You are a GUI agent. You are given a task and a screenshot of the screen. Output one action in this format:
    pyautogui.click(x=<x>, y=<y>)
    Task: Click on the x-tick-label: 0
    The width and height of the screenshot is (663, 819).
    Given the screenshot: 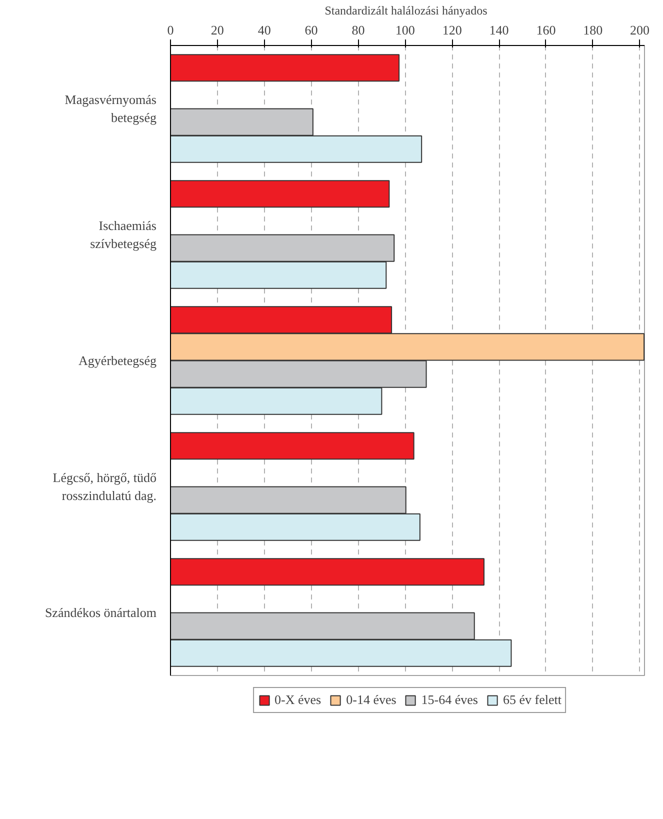 What is the action you would take?
    pyautogui.click(x=170, y=30)
    